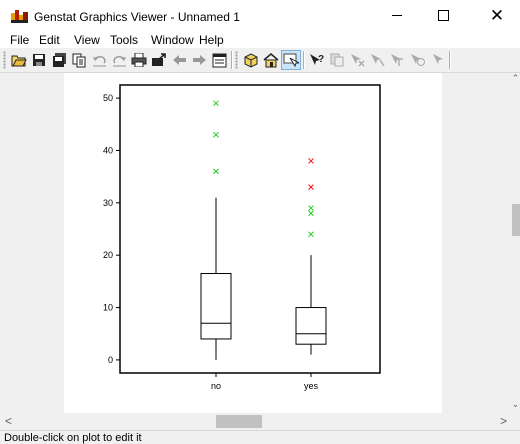 The height and width of the screenshot is (444, 520). Describe the element at coordinates (337, 60) in the screenshot. I see `edit-icon` at that location.